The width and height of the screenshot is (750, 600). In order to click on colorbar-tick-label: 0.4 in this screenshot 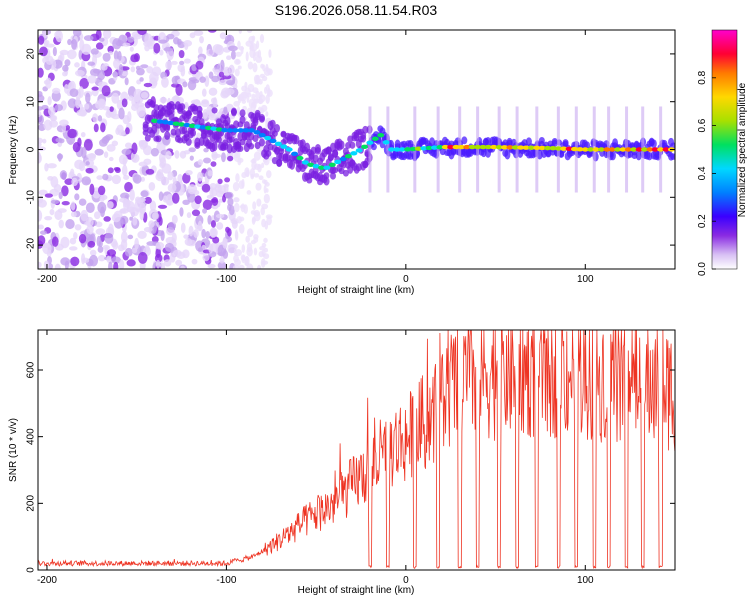, I will do `click(702, 173)`.